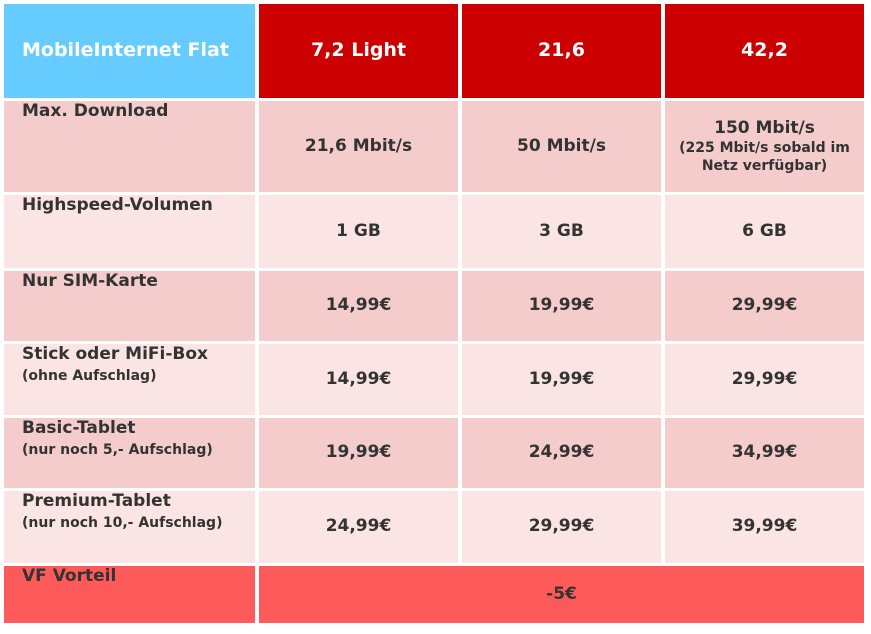 Image resolution: width=871 pixels, height=634 pixels. I want to click on row-label-text: Highspeed-Volumen, so click(117, 205).